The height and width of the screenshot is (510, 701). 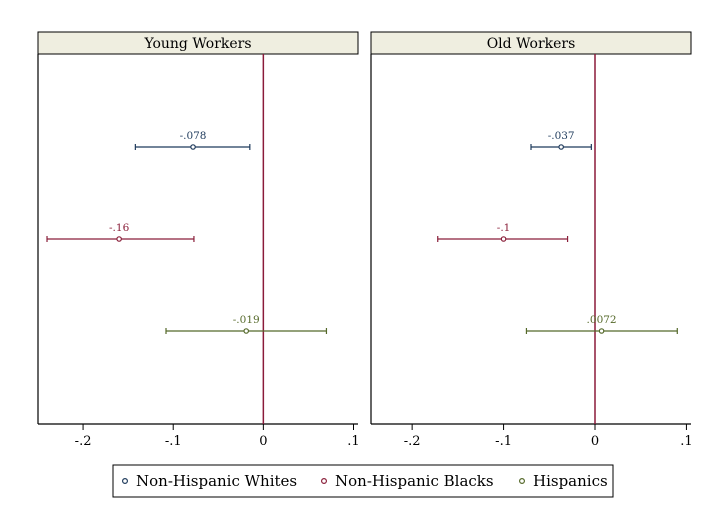 What do you see at coordinates (561, 147) in the screenshot?
I see `panel-2-non-hispanic-whites-point` at bounding box center [561, 147].